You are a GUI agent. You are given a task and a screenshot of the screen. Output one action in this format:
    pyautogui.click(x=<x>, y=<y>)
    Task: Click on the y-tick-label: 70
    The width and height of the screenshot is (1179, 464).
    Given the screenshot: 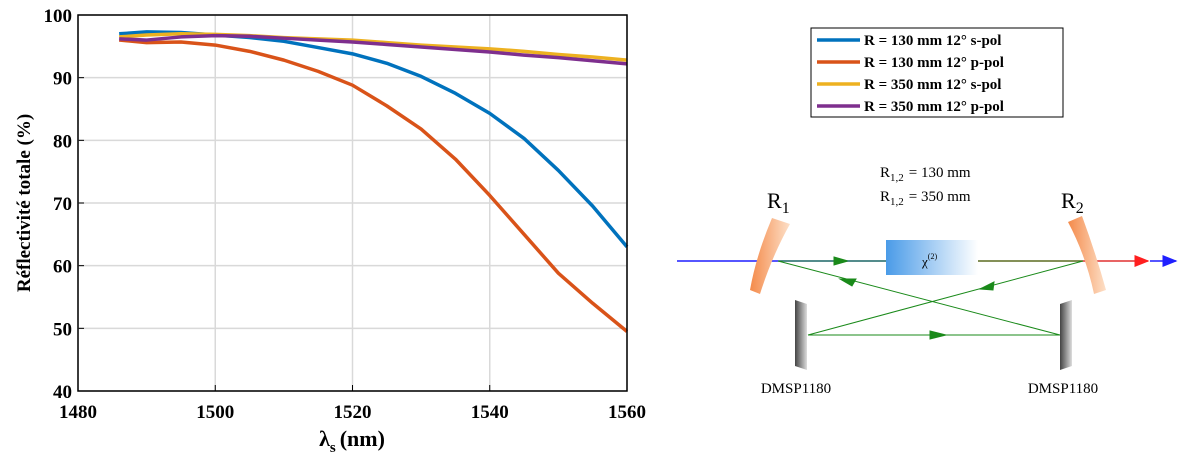 What is the action you would take?
    pyautogui.click(x=62, y=204)
    